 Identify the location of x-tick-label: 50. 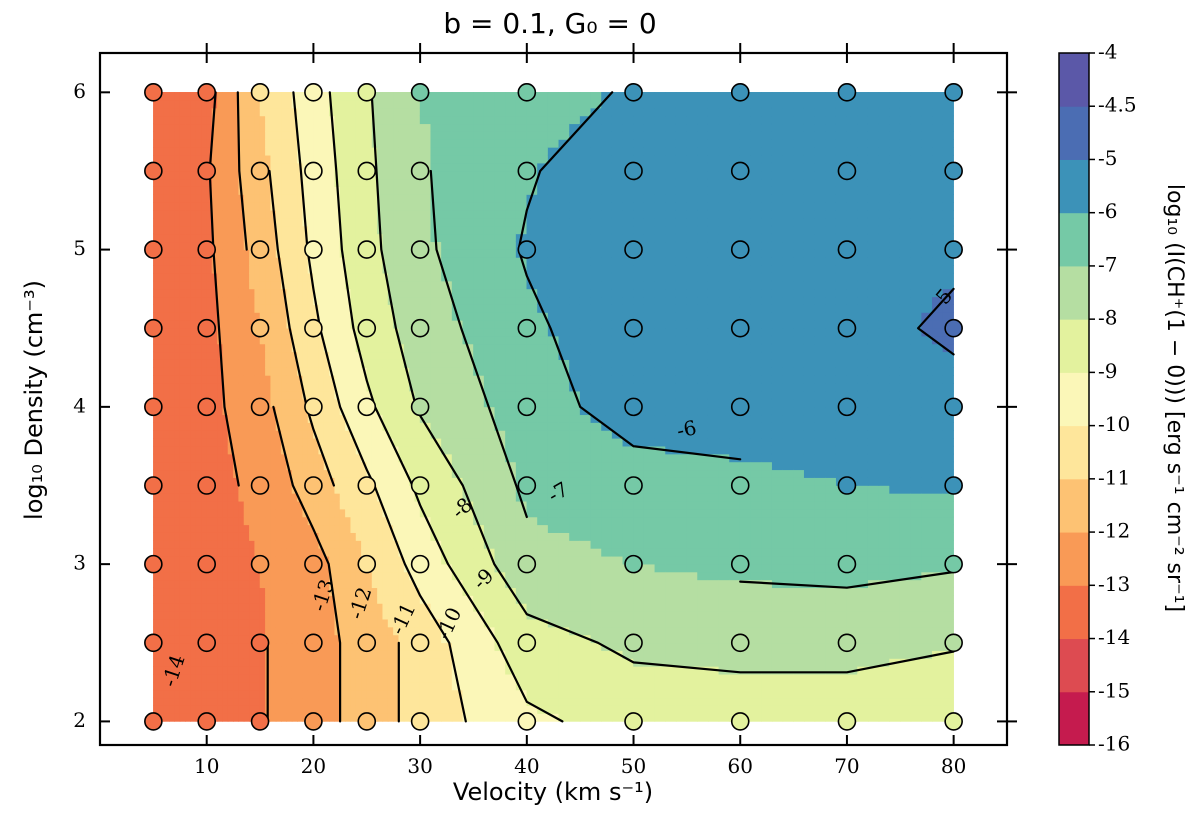
(633, 766).